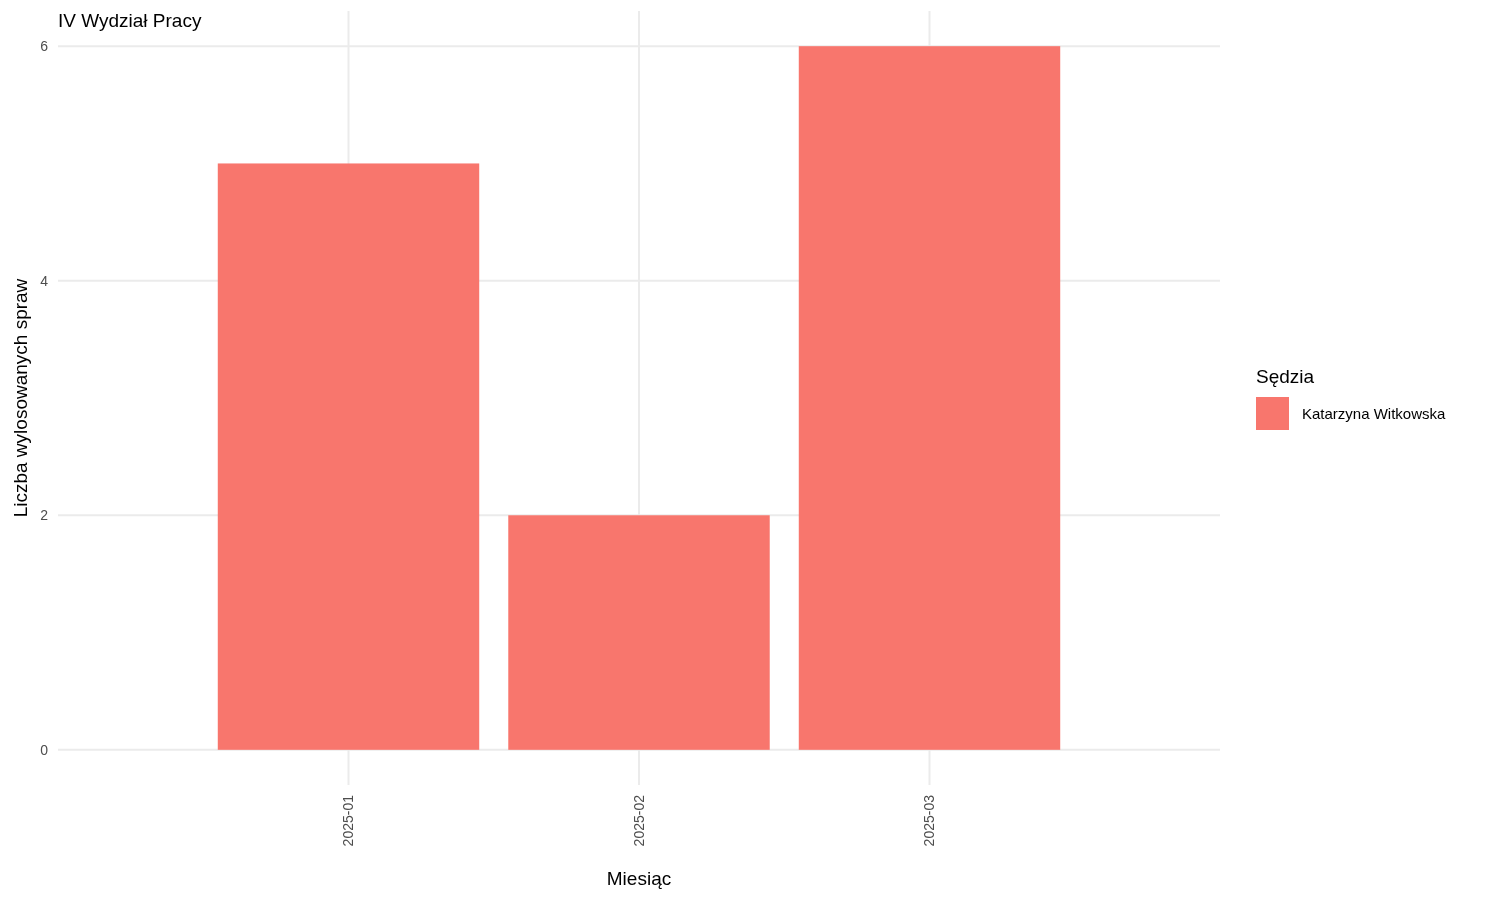 The height and width of the screenshot is (900, 1500). What do you see at coordinates (44, 46) in the screenshot?
I see `y-tick-label: 6` at bounding box center [44, 46].